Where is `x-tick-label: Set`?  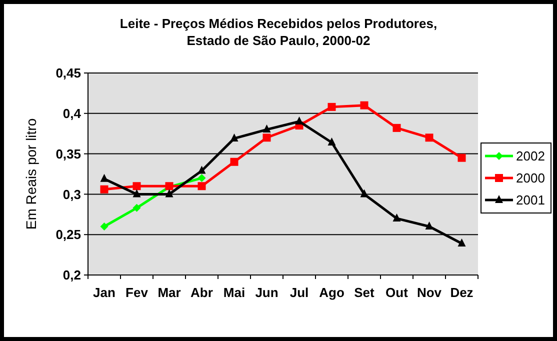 x-tick-label: Set is located at coordinates (365, 292).